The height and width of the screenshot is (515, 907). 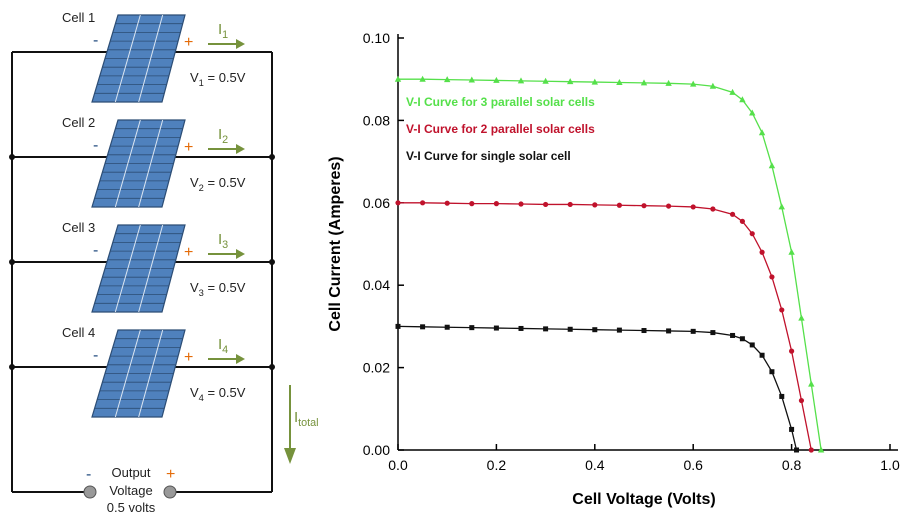 What do you see at coordinates (218, 184) in the screenshot?
I see `voltage-label: V2 = 0.5V` at bounding box center [218, 184].